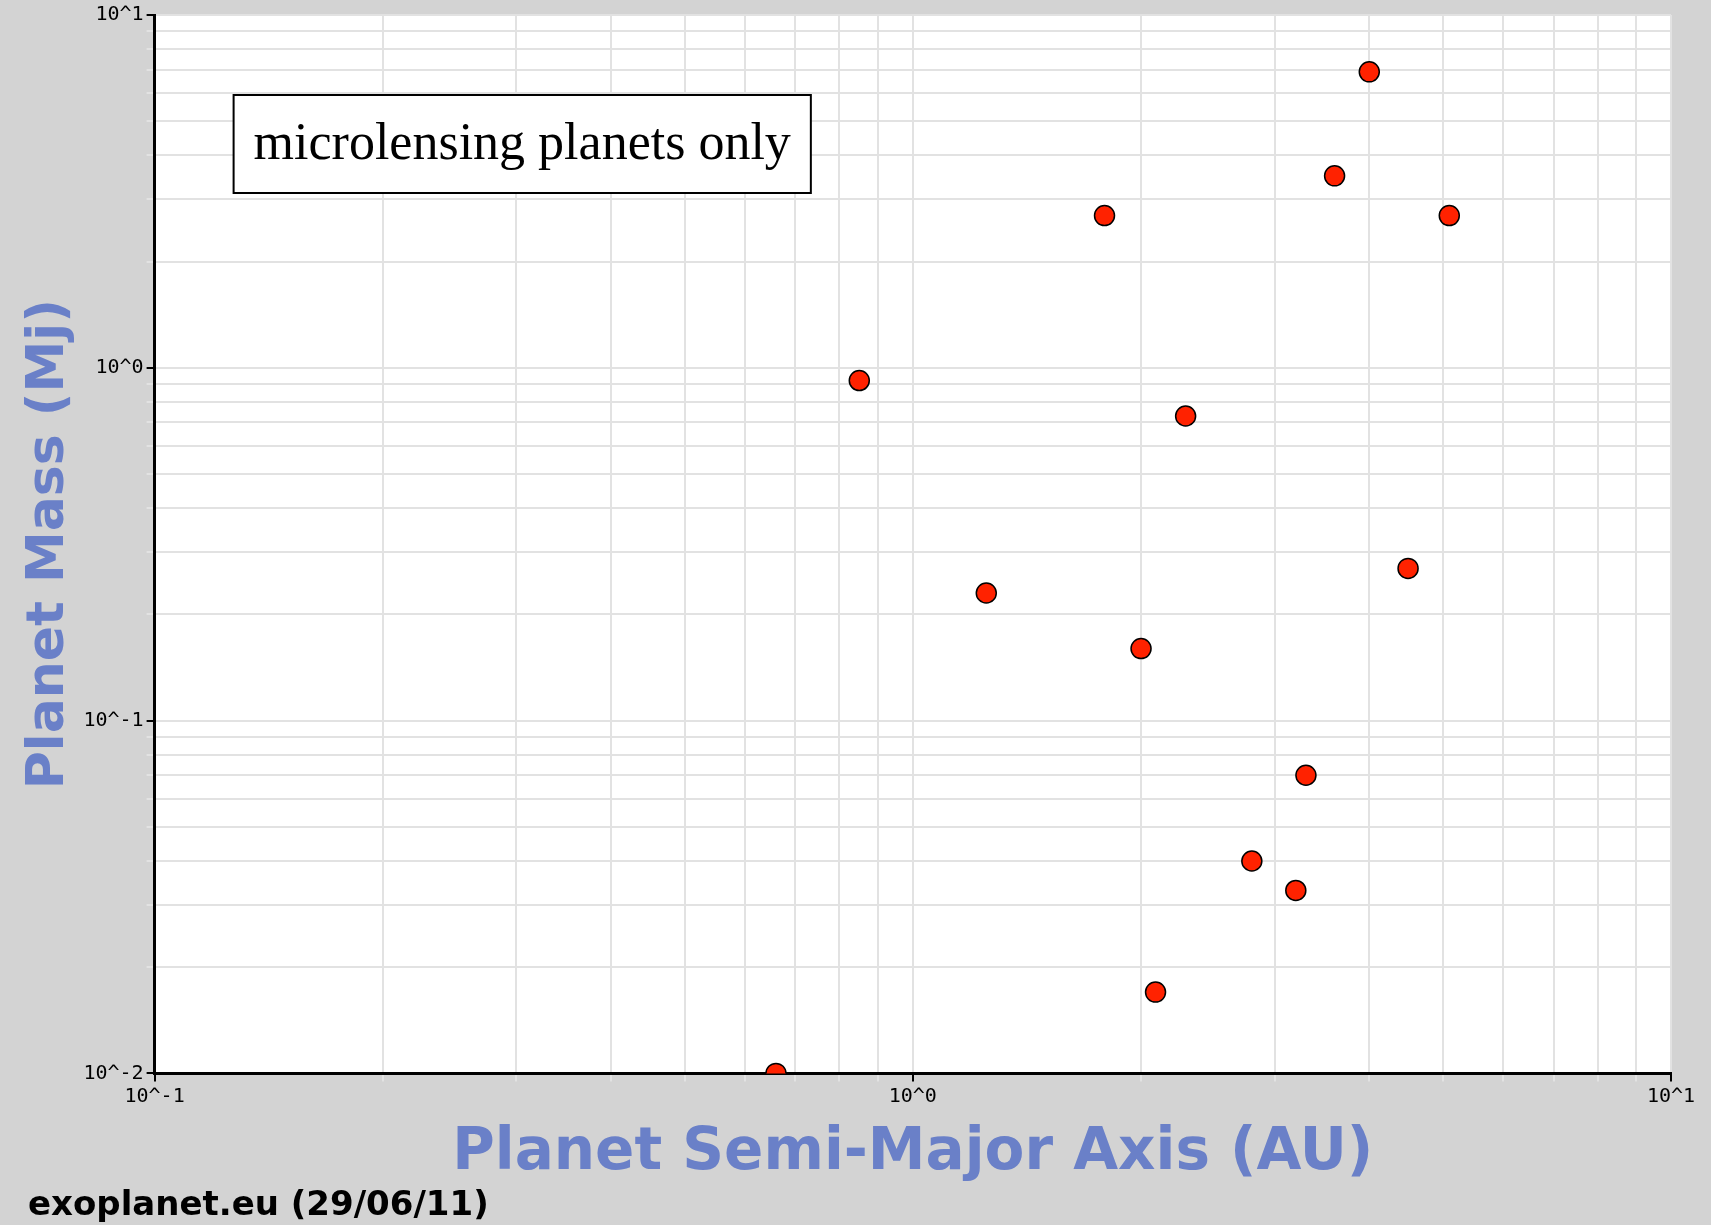 The height and width of the screenshot is (1225, 1711). I want to click on y-tick-label: 10^-1, so click(113, 718).